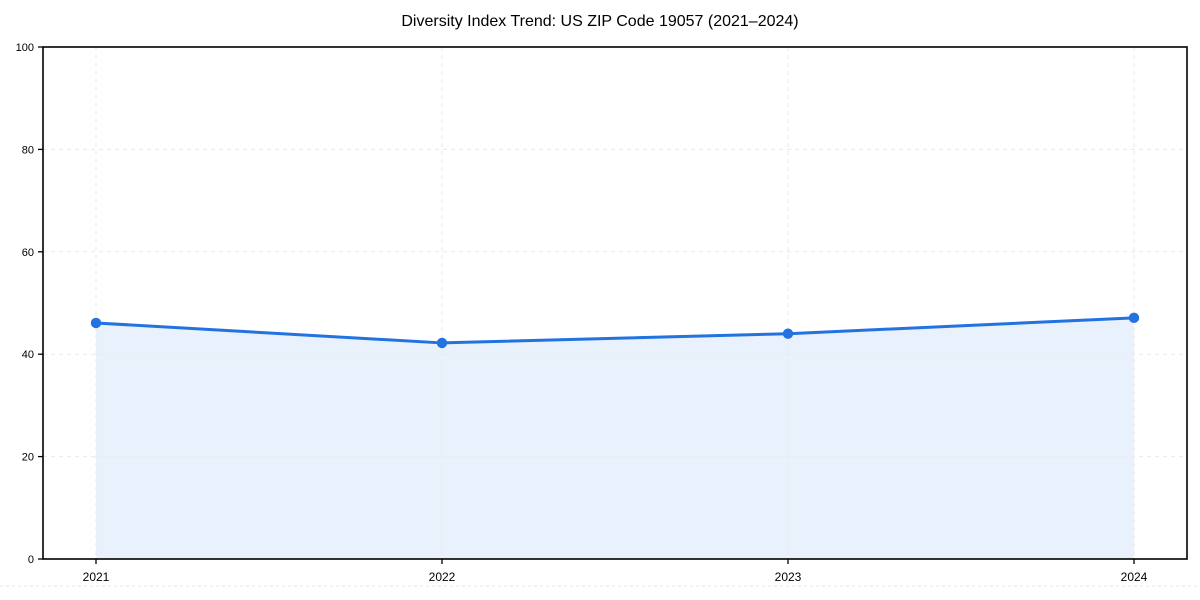  I want to click on y-tick-label-0: 0, so click(31, 560).